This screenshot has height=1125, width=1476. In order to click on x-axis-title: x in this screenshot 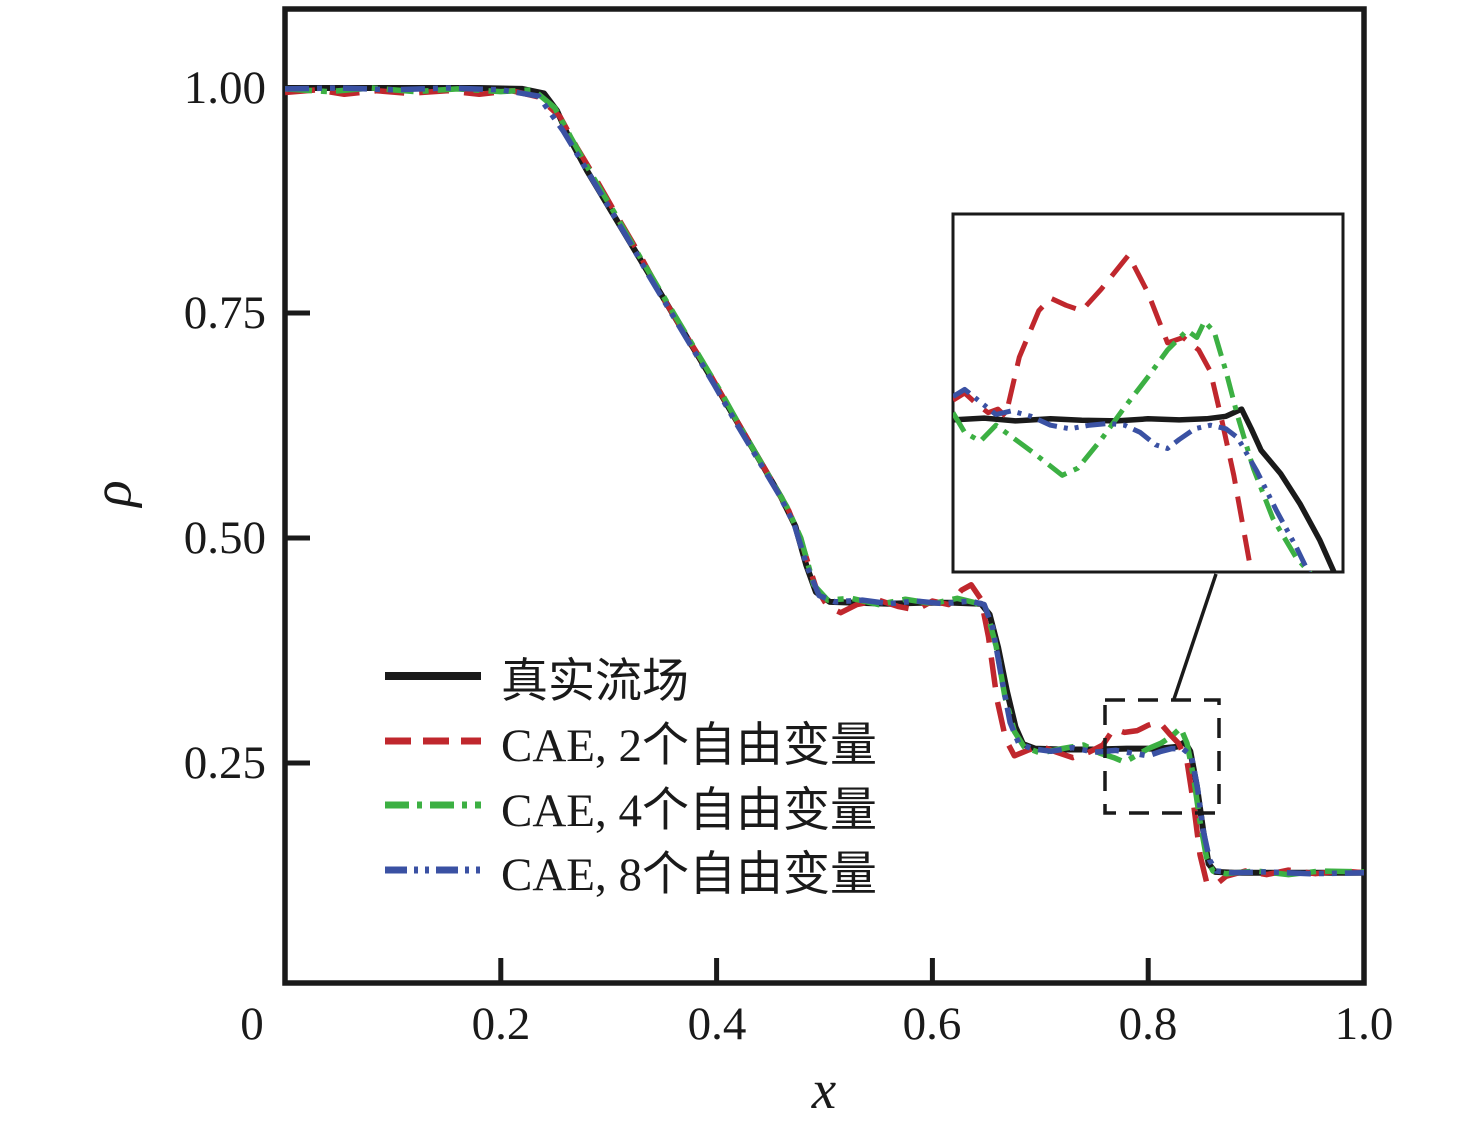, I will do `click(824, 1089)`.